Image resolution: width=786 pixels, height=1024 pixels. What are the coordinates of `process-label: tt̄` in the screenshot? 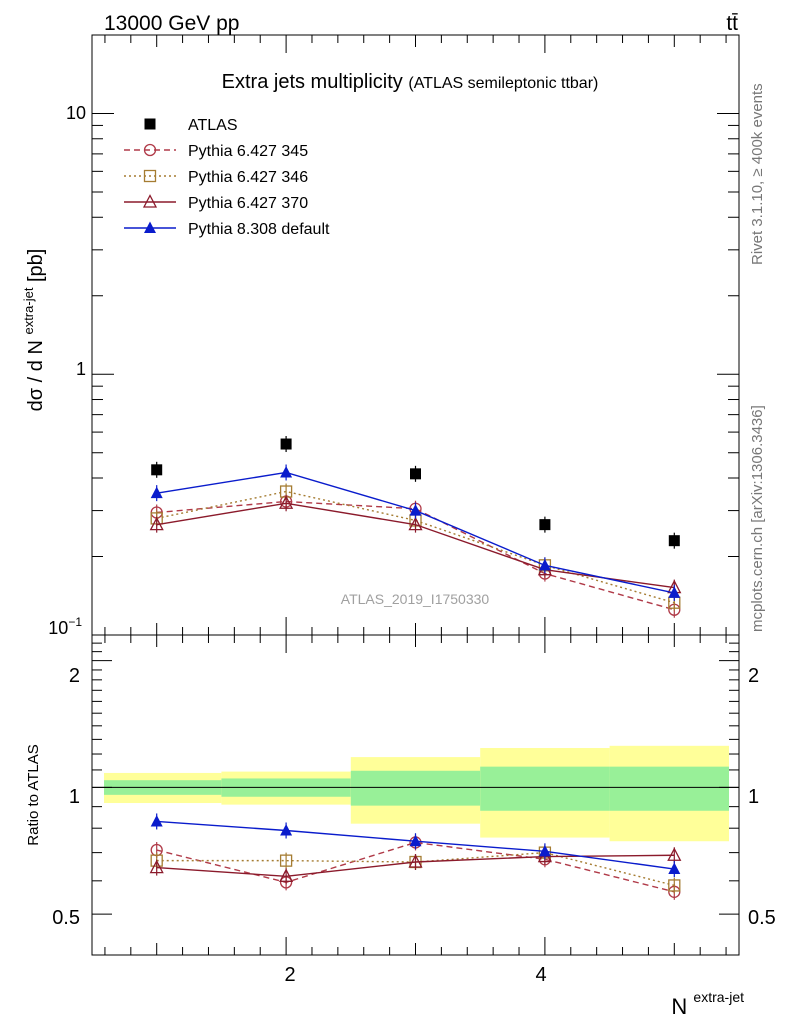 It's located at (732, 23).